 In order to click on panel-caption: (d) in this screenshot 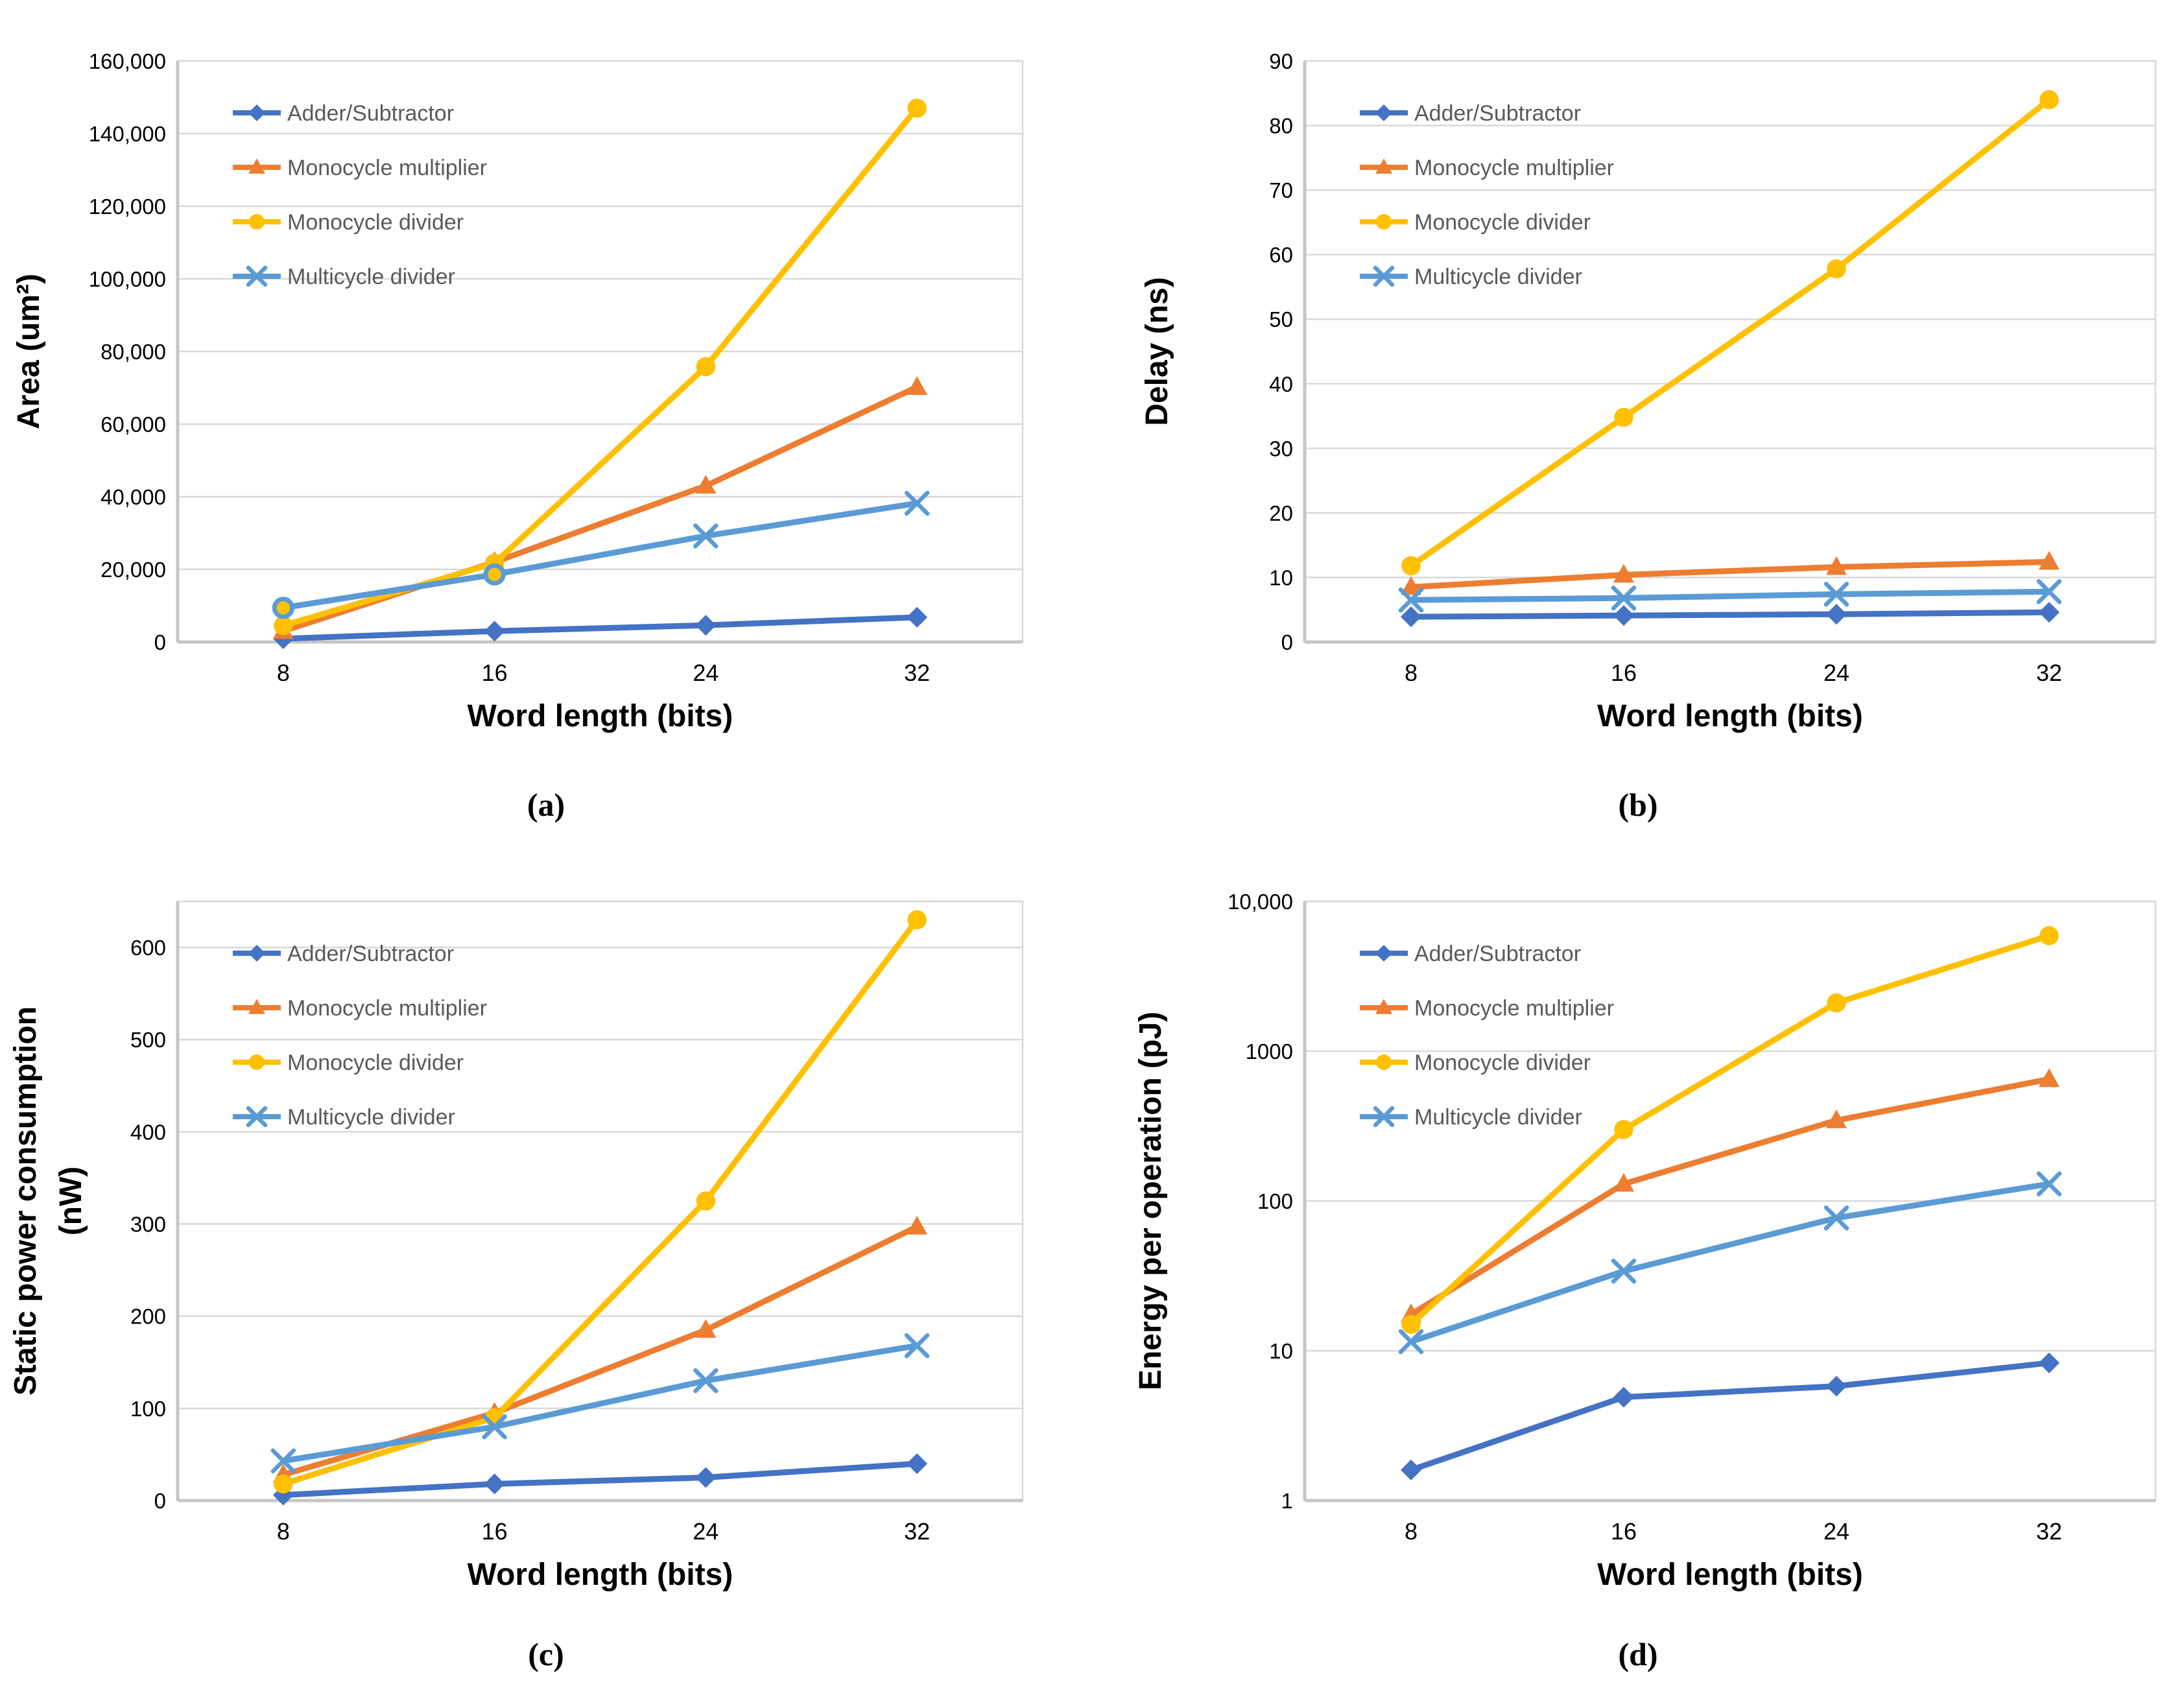, I will do `click(1638, 1654)`.